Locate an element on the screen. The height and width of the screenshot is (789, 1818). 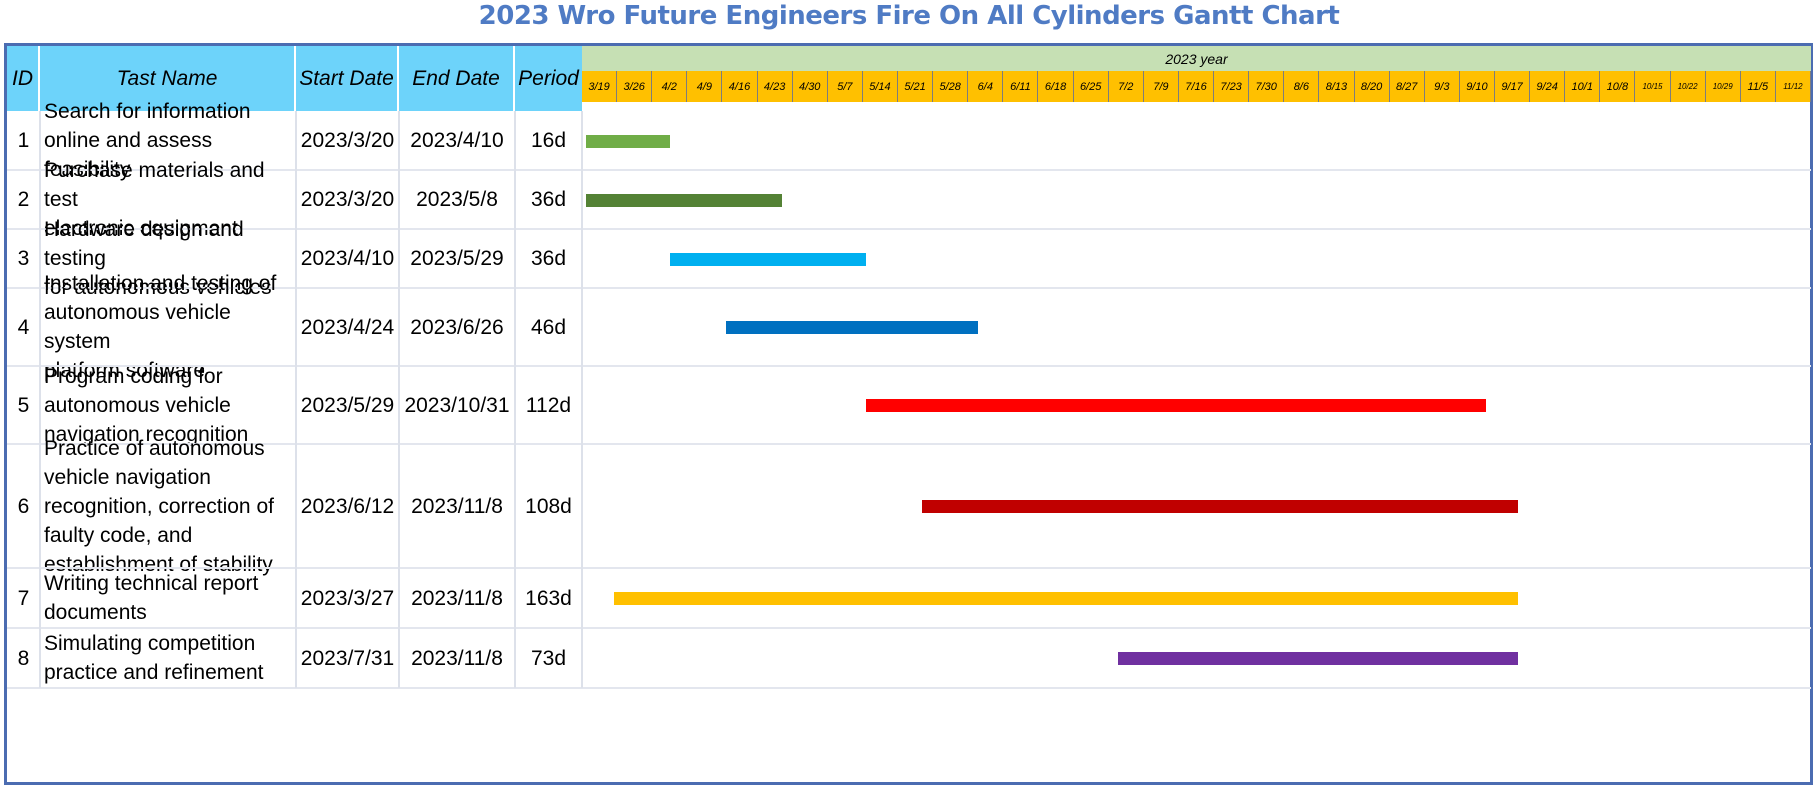
week-label: 5/21 is located at coordinates (916, 86).